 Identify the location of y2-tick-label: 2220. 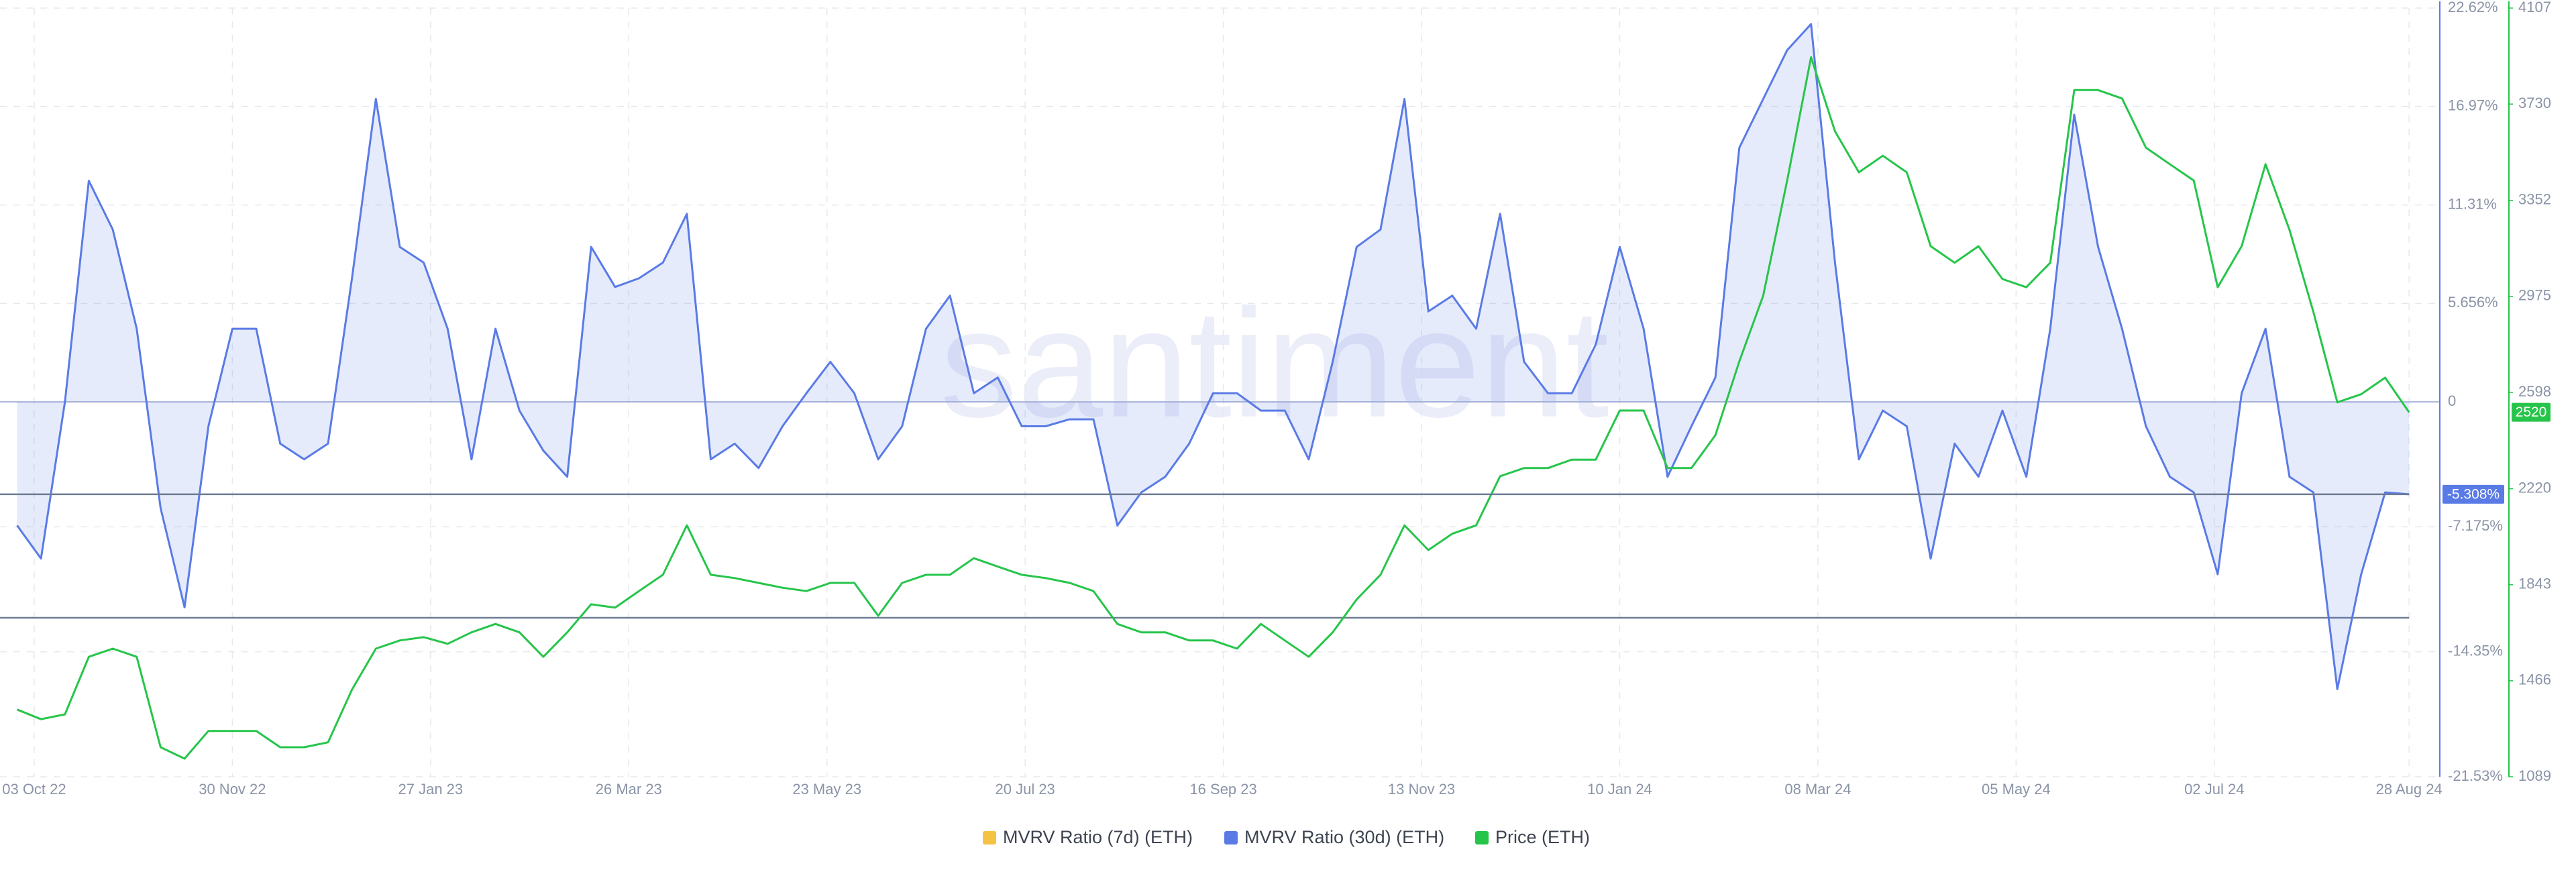
(2534, 488).